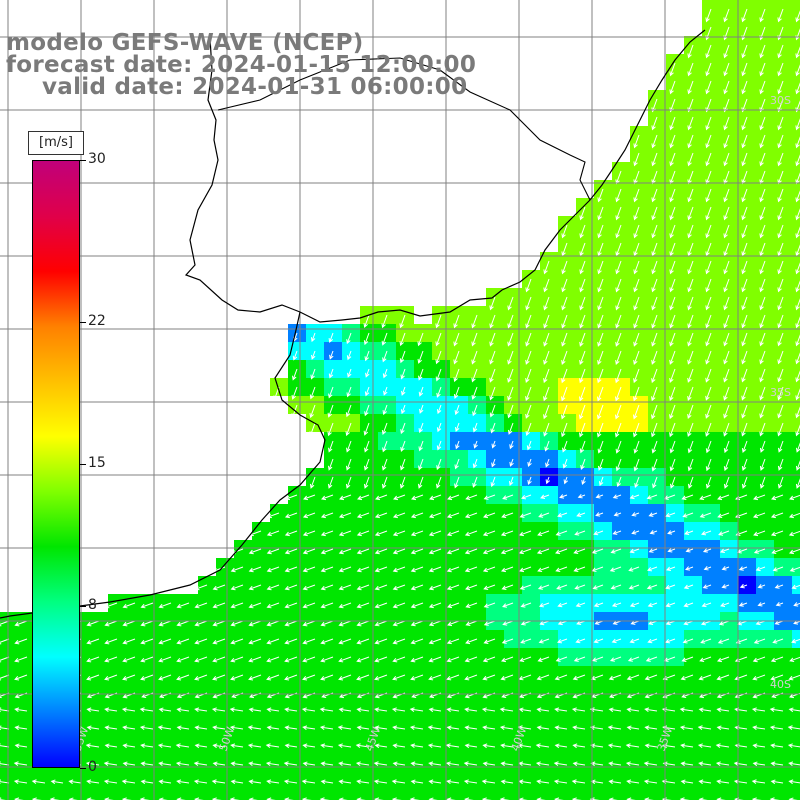 This screenshot has width=800, height=800. Describe the element at coordinates (185, 43) in the screenshot. I see `model-title: modelo GEFS-WAVE (NCEP)` at that location.